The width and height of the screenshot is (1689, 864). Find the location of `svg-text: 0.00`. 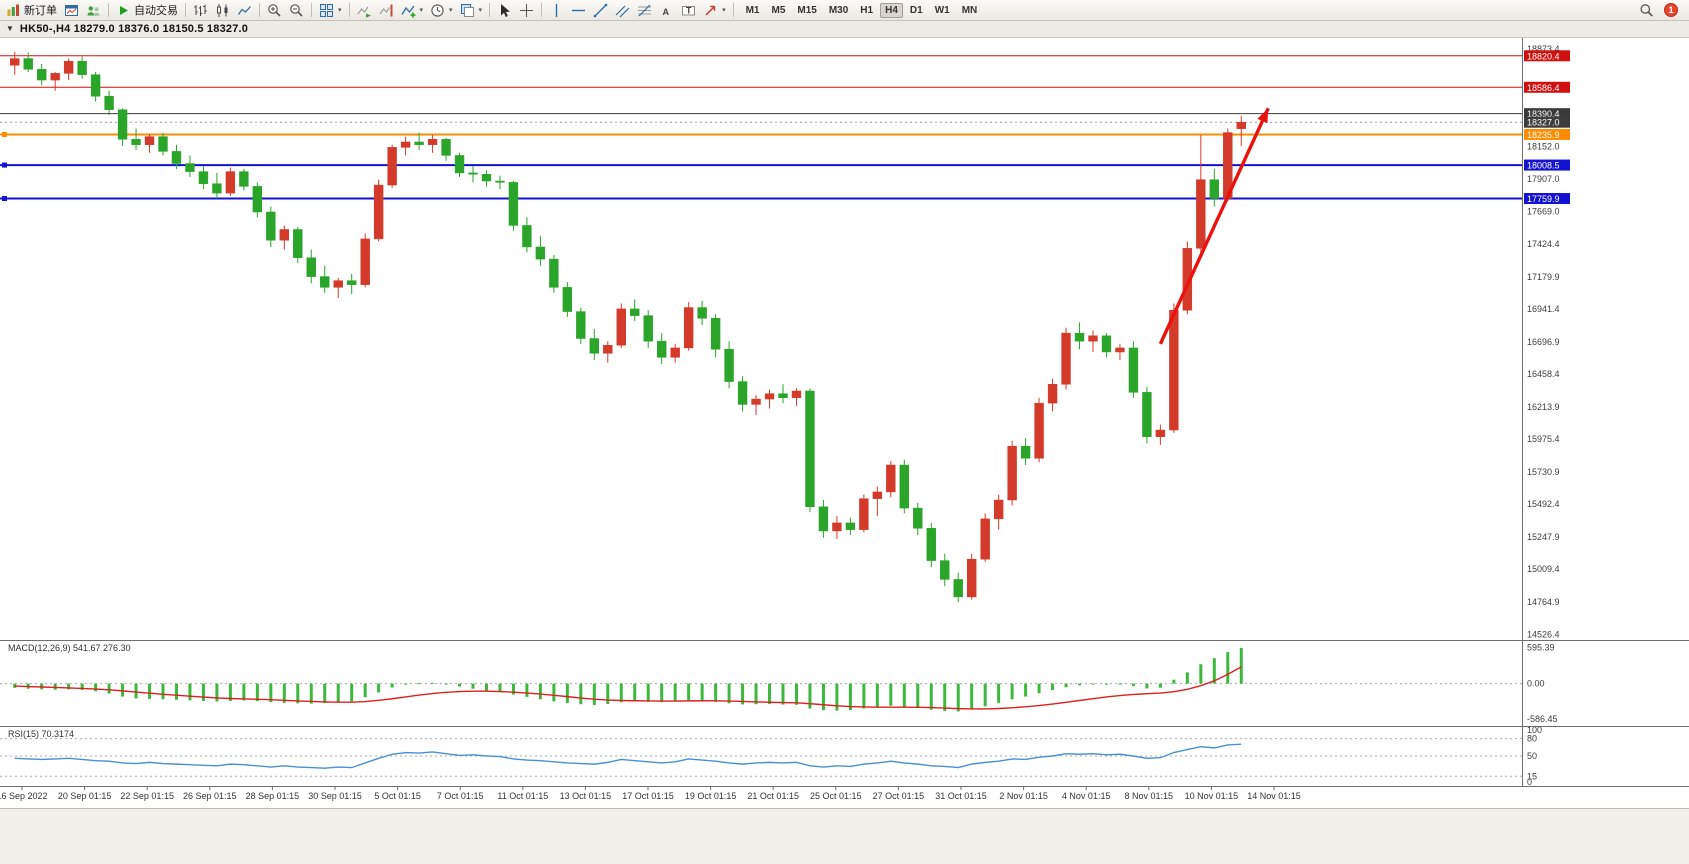

svg-text: 0.00 is located at coordinates (1536, 684).